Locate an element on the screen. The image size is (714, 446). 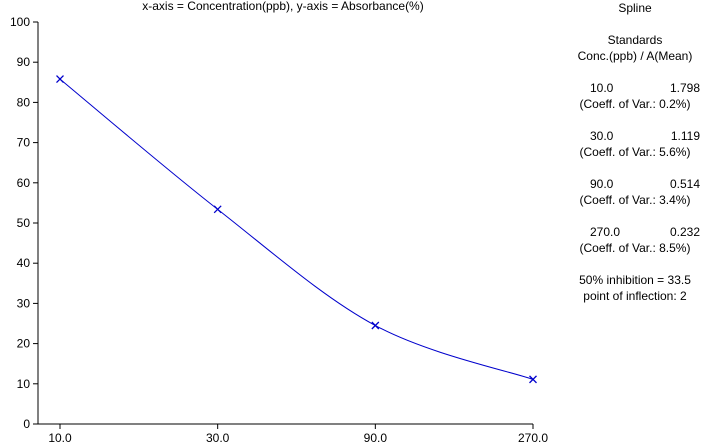
panel-title: Spline is located at coordinates (635, 8).